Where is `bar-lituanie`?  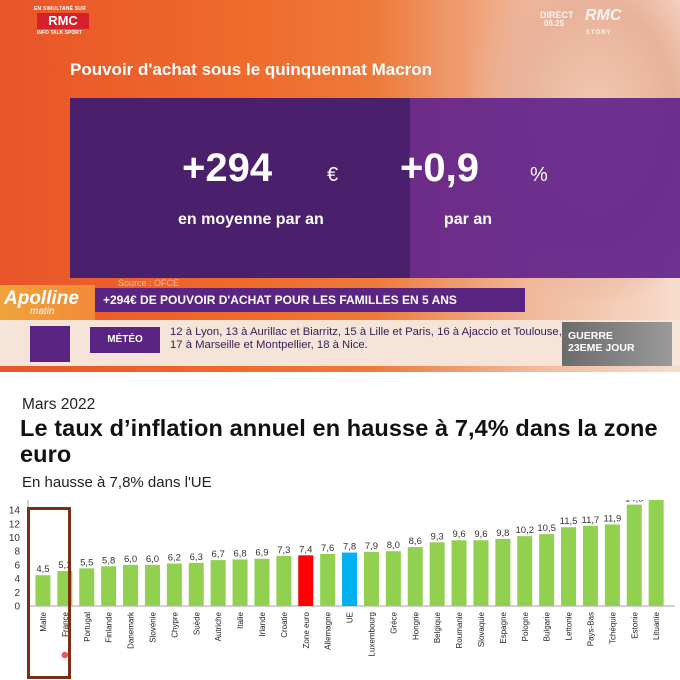
bar-lituanie is located at coordinates (656, 553).